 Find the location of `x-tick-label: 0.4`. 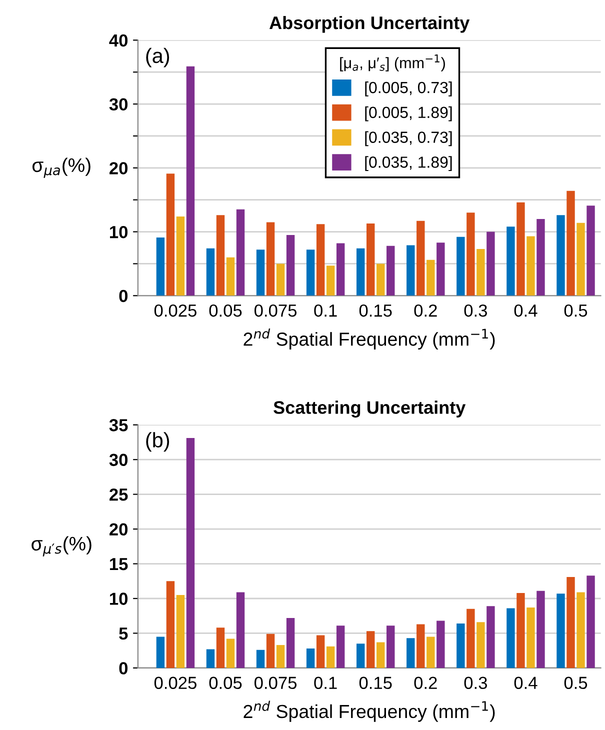

x-tick-label: 0.4 is located at coordinates (526, 683).